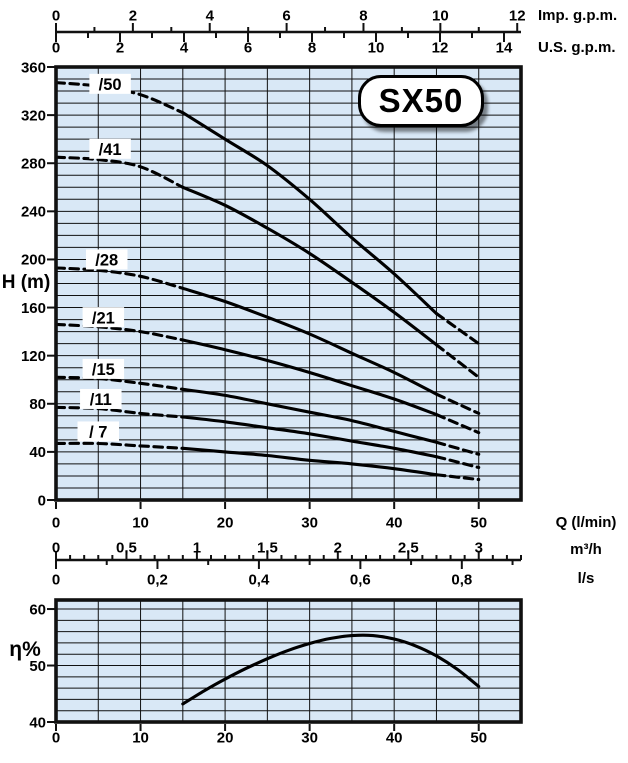  What do you see at coordinates (133, 15) in the screenshot?
I see `imp-gpm-tick-label: 2` at bounding box center [133, 15].